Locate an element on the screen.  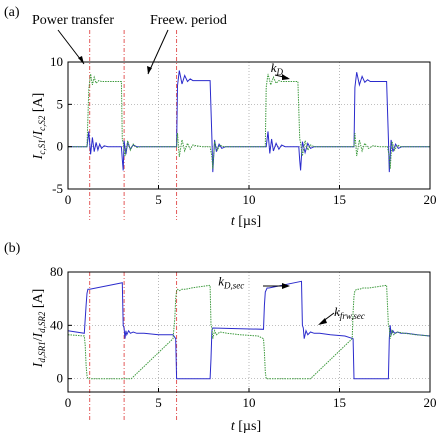
mark-label: kD is located at coordinates (277, 68).